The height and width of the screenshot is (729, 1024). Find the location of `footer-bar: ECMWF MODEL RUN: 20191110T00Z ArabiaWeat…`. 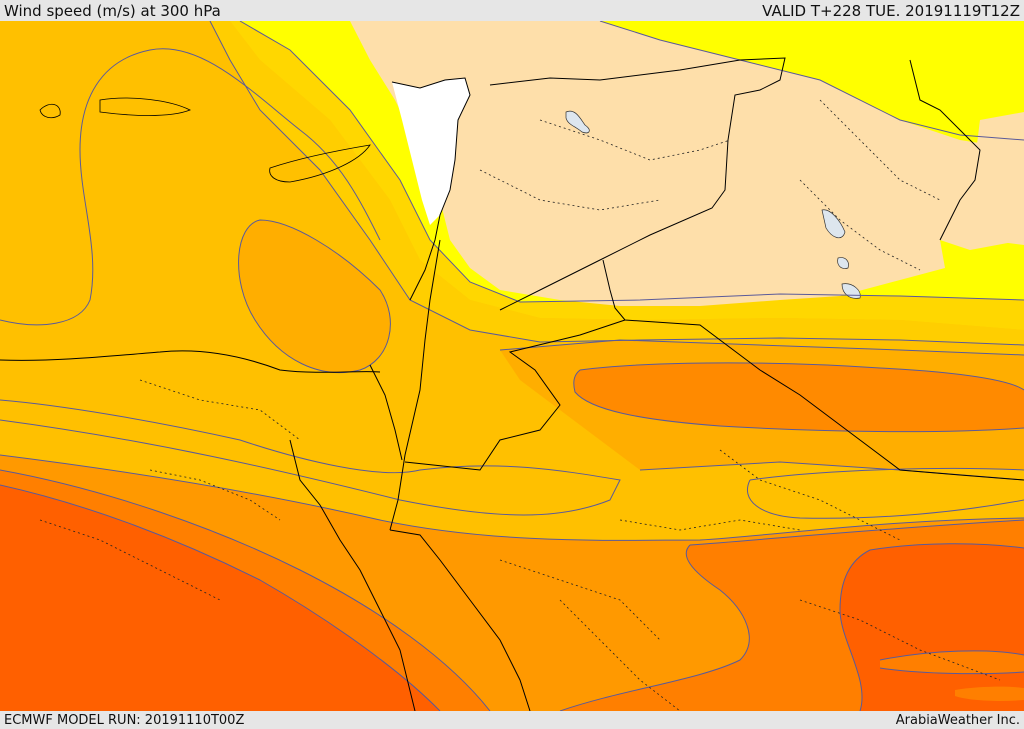

footer-bar: ECMWF MODEL RUN: 20191110T00Z ArabiaWeat… is located at coordinates (512, 720).